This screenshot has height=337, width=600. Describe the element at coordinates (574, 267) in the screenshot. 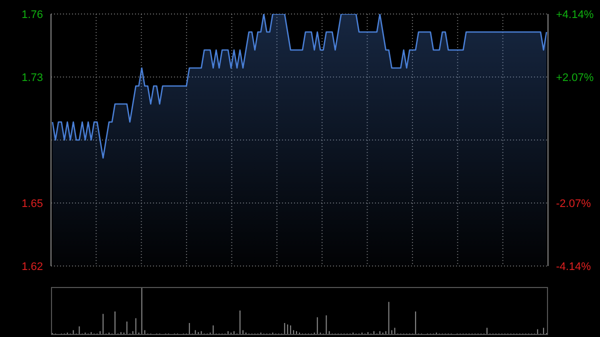

I see `y2-tick-label: -4.14%` at that location.